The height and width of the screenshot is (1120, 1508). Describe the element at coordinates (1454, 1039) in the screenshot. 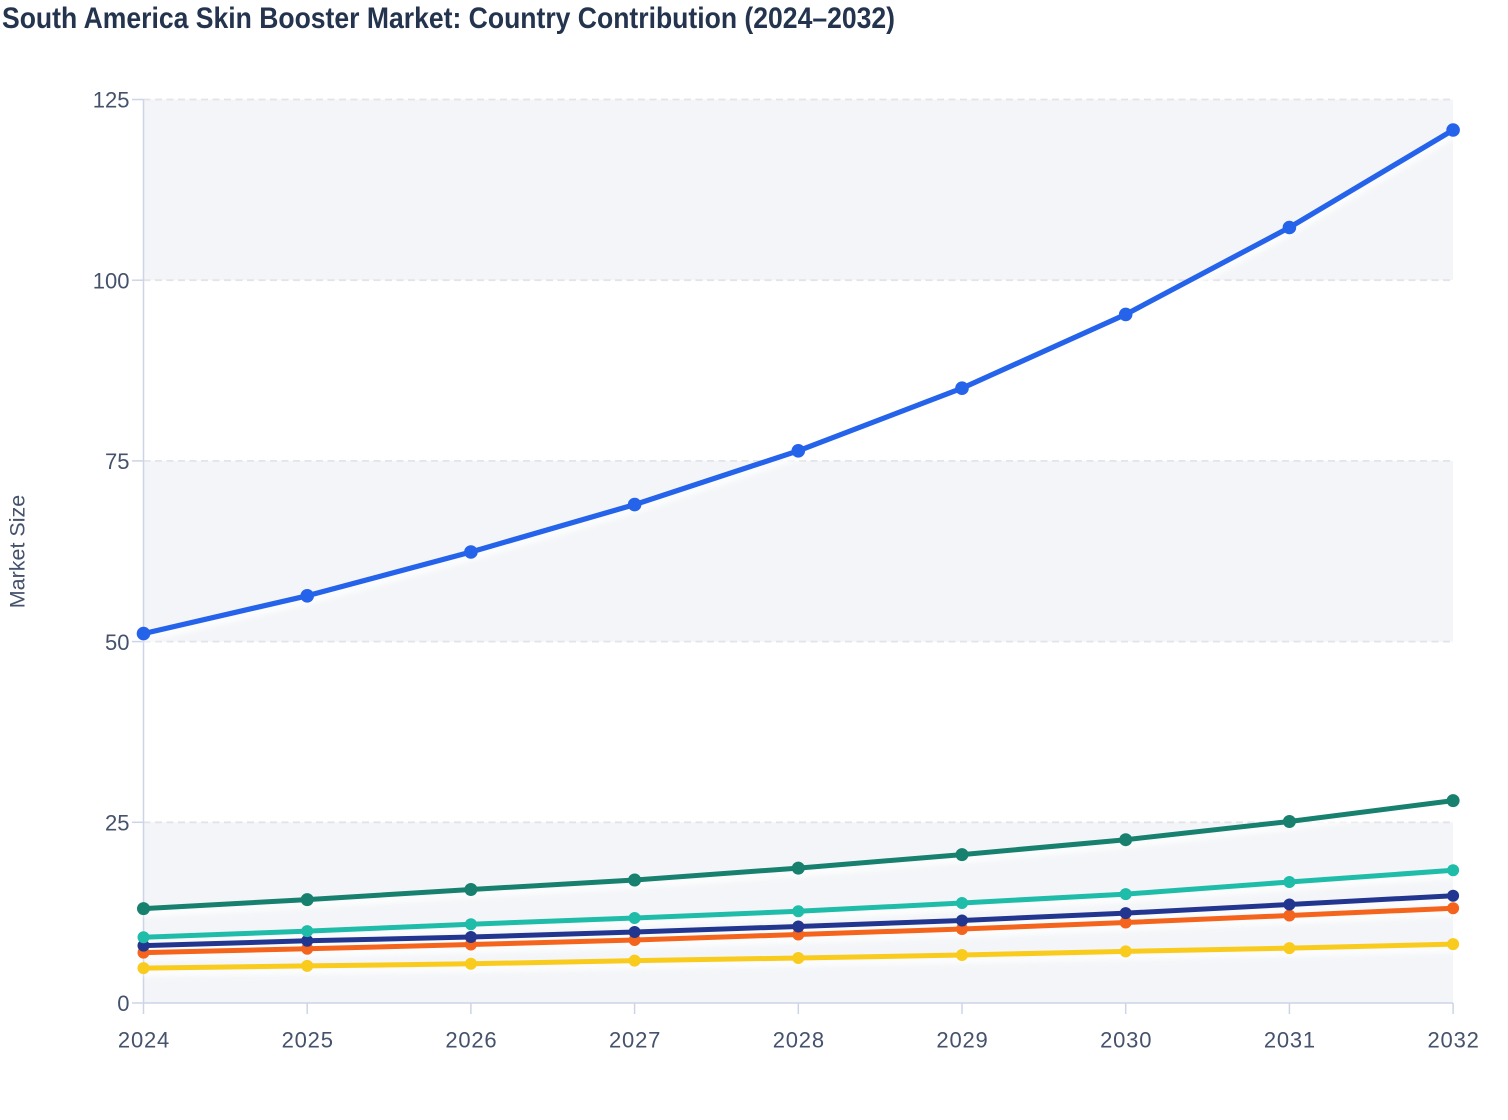

I see `svg-text: 2032` at that location.